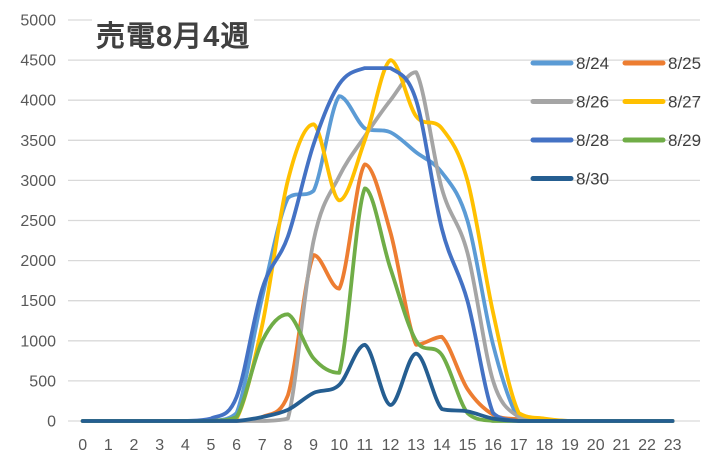  Describe the element at coordinates (38, 301) in the screenshot. I see `y-axis-tick-label: 1500` at that location.